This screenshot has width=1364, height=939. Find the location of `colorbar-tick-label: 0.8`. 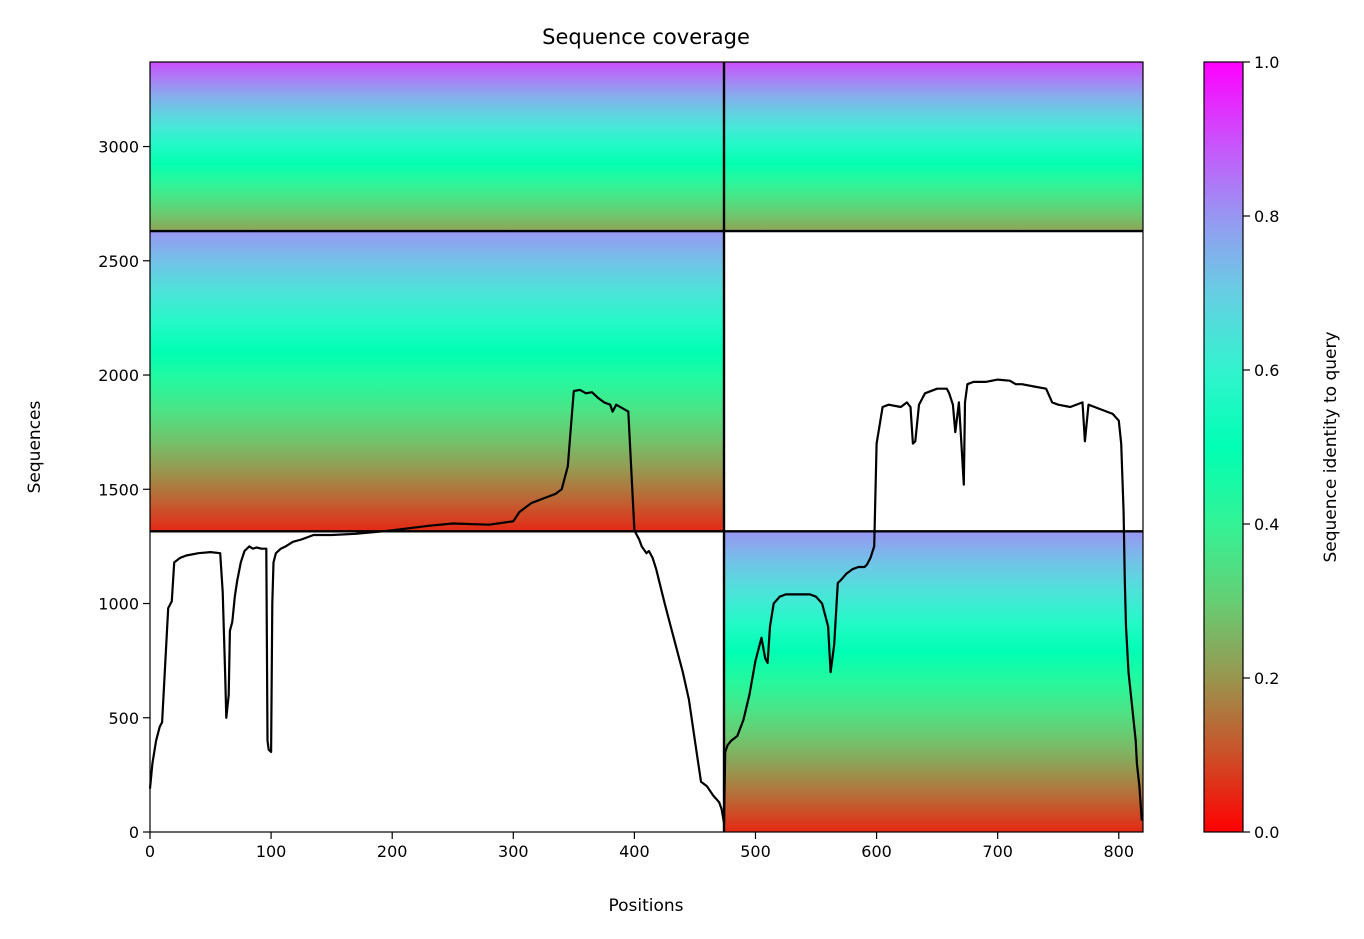

colorbar-tick-label: 0.8 is located at coordinates (1266, 216).